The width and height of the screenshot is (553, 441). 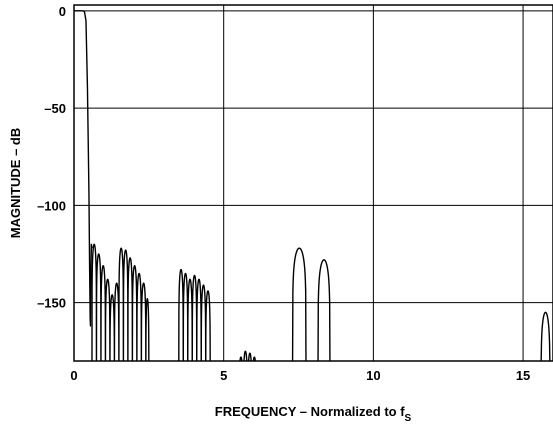 What do you see at coordinates (313, 414) in the screenshot?
I see `x-axis-label: FREQUENCY – Normalized to fS` at bounding box center [313, 414].